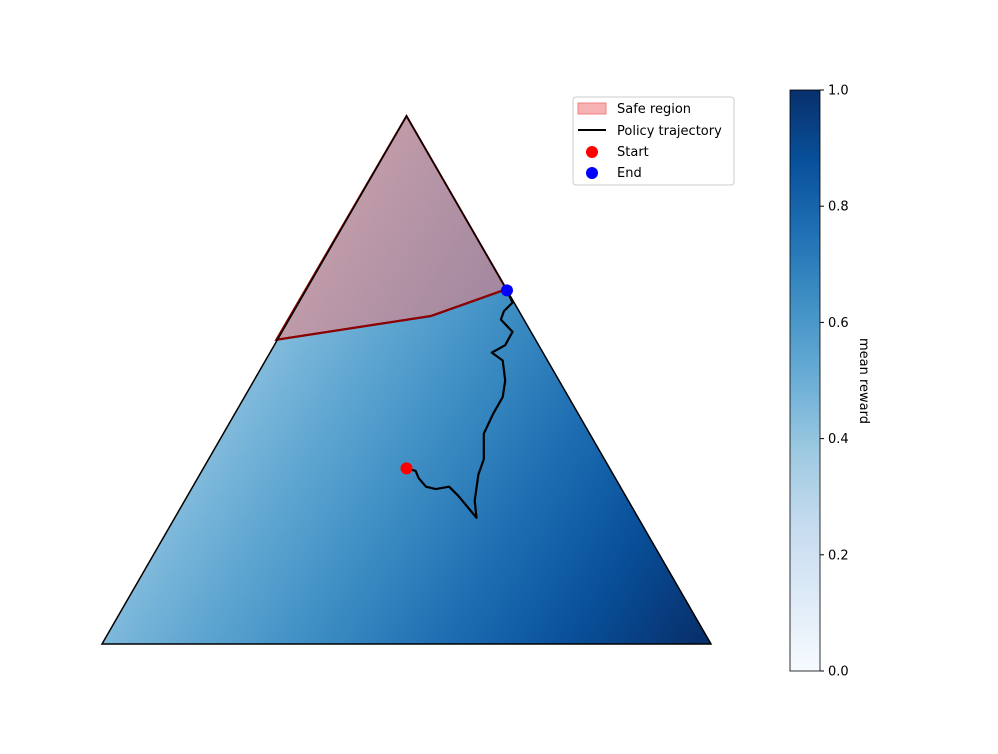 The height and width of the screenshot is (754, 998). What do you see at coordinates (592, 173) in the screenshot?
I see `legend-swatch-end` at bounding box center [592, 173].